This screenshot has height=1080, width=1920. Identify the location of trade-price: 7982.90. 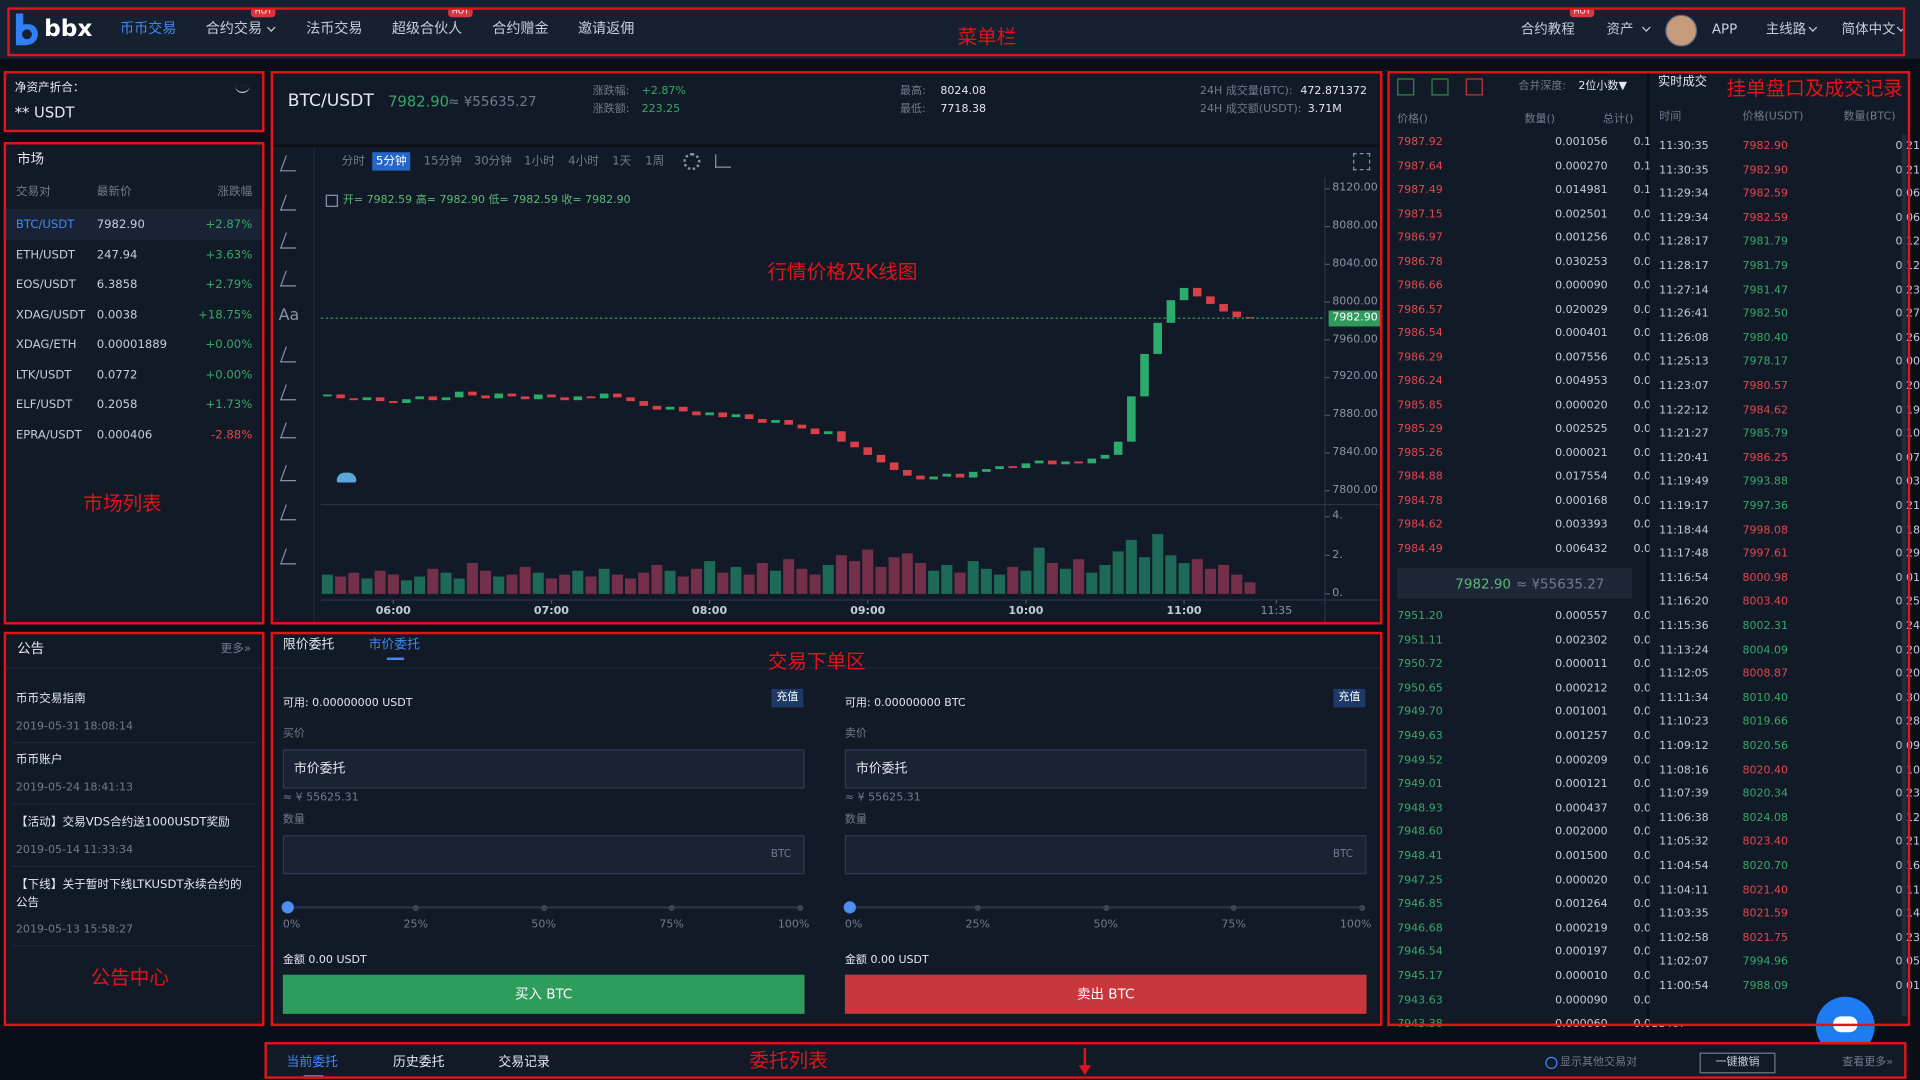
(1765, 146).